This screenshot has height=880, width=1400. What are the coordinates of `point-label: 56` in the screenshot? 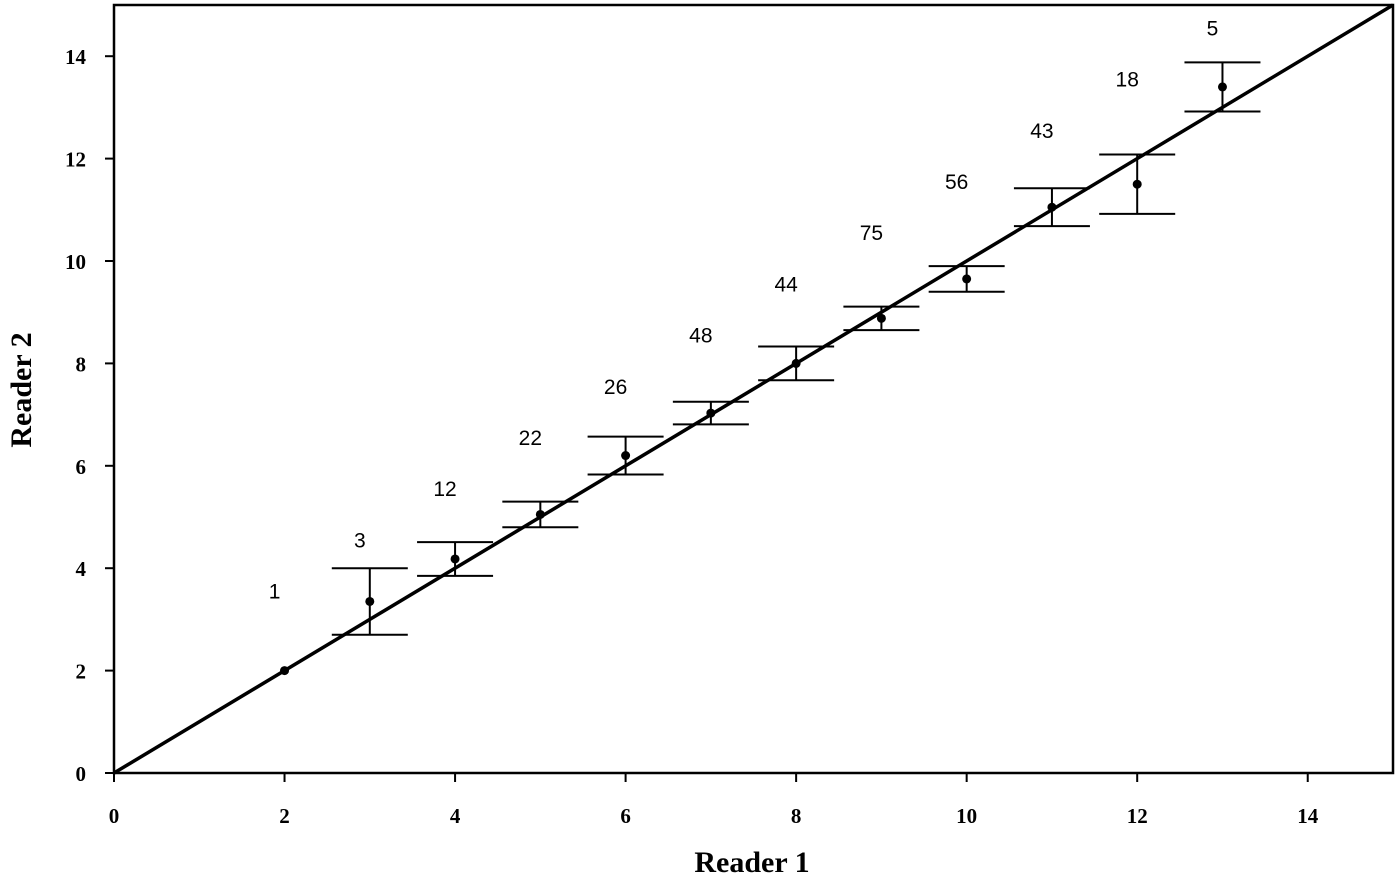 It's located at (956, 182).